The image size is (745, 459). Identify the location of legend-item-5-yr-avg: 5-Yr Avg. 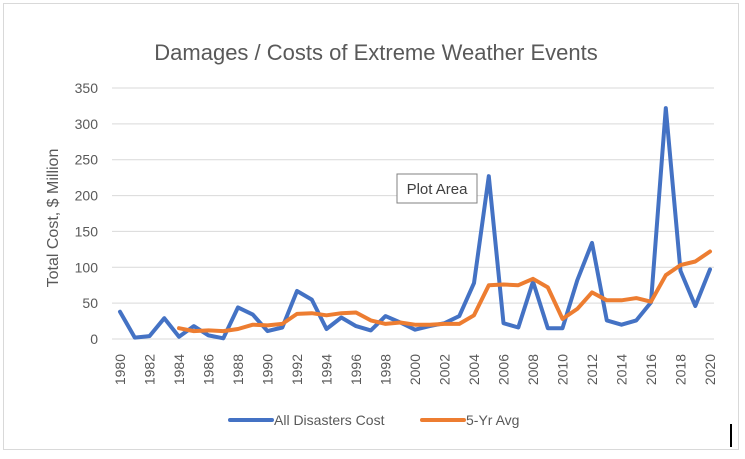
(469, 420).